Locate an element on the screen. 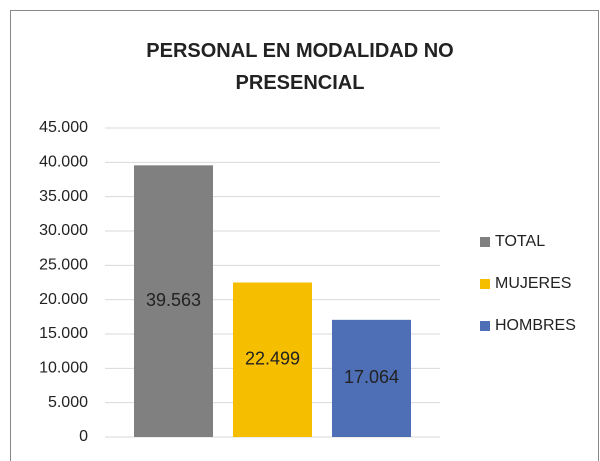  y-tick-label: 40.000 is located at coordinates (63, 162).